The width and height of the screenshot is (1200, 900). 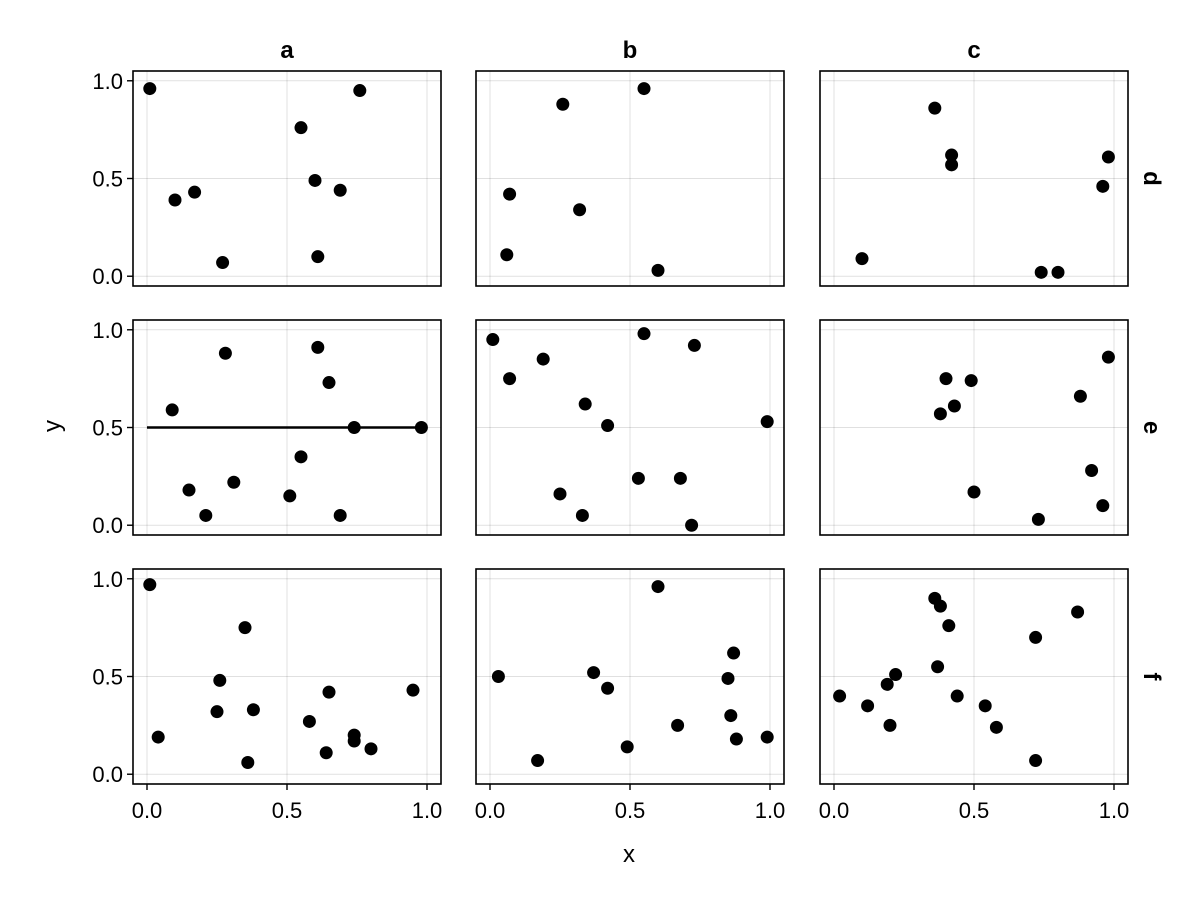 I want to click on panel-c-e, so click(x=974, y=427).